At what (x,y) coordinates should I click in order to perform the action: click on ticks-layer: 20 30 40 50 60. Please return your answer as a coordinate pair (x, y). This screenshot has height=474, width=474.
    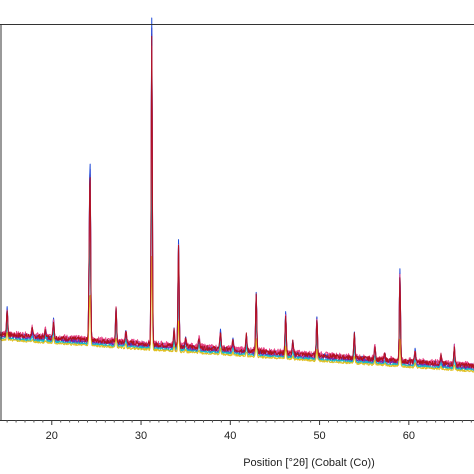
    Looking at the image, I should click on (239, 431).